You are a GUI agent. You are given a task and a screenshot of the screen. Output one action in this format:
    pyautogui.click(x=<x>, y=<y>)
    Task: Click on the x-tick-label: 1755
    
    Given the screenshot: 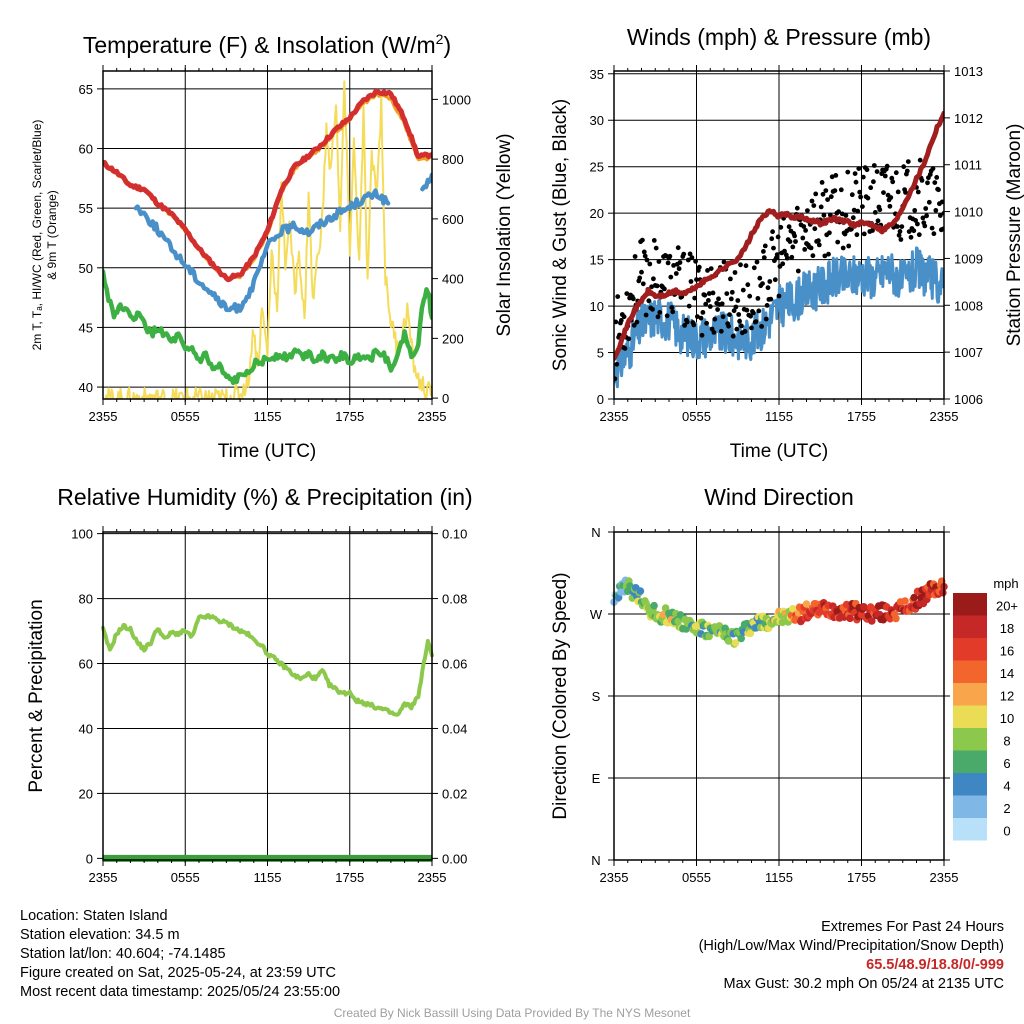 What is the action you would take?
    pyautogui.click(x=349, y=877)
    